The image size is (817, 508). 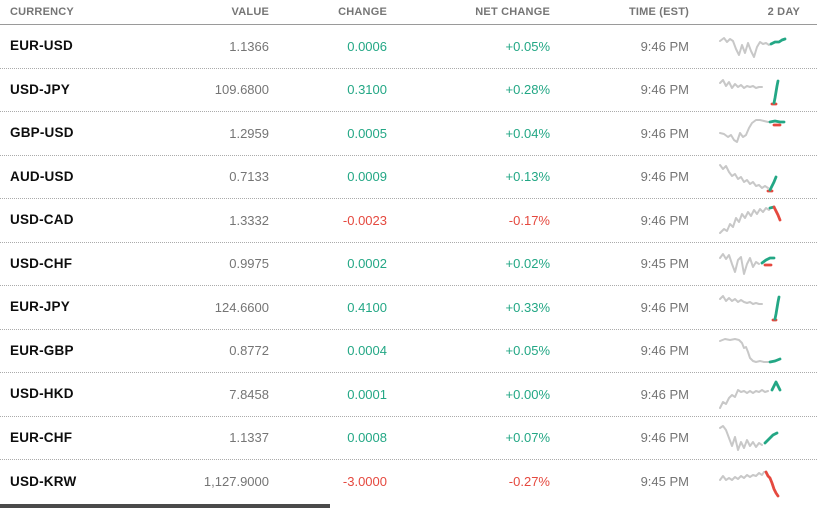 I want to click on table-row: EUR-JPY 124.6600 0.4100 +0.33% 9:46 PM, so click(x=408, y=308).